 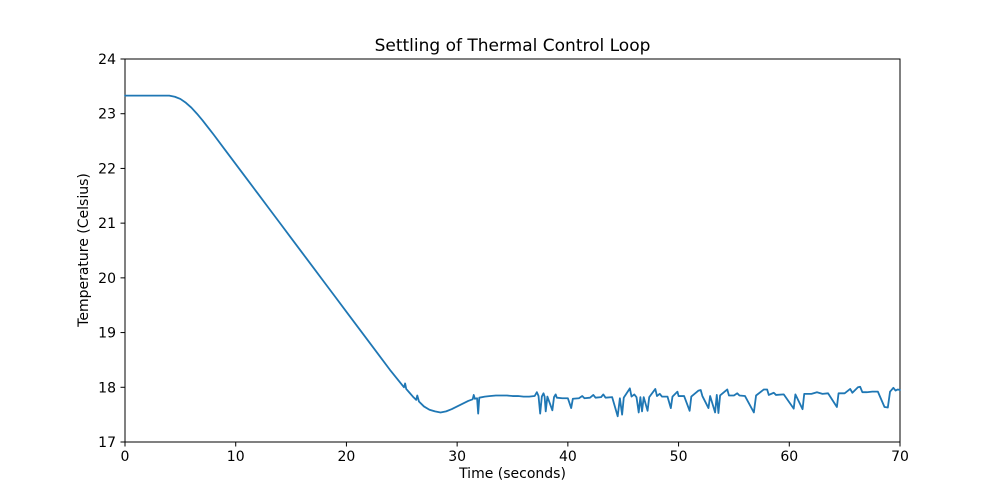 What do you see at coordinates (125, 457) in the screenshot?
I see `x-tick-label: 0` at bounding box center [125, 457].